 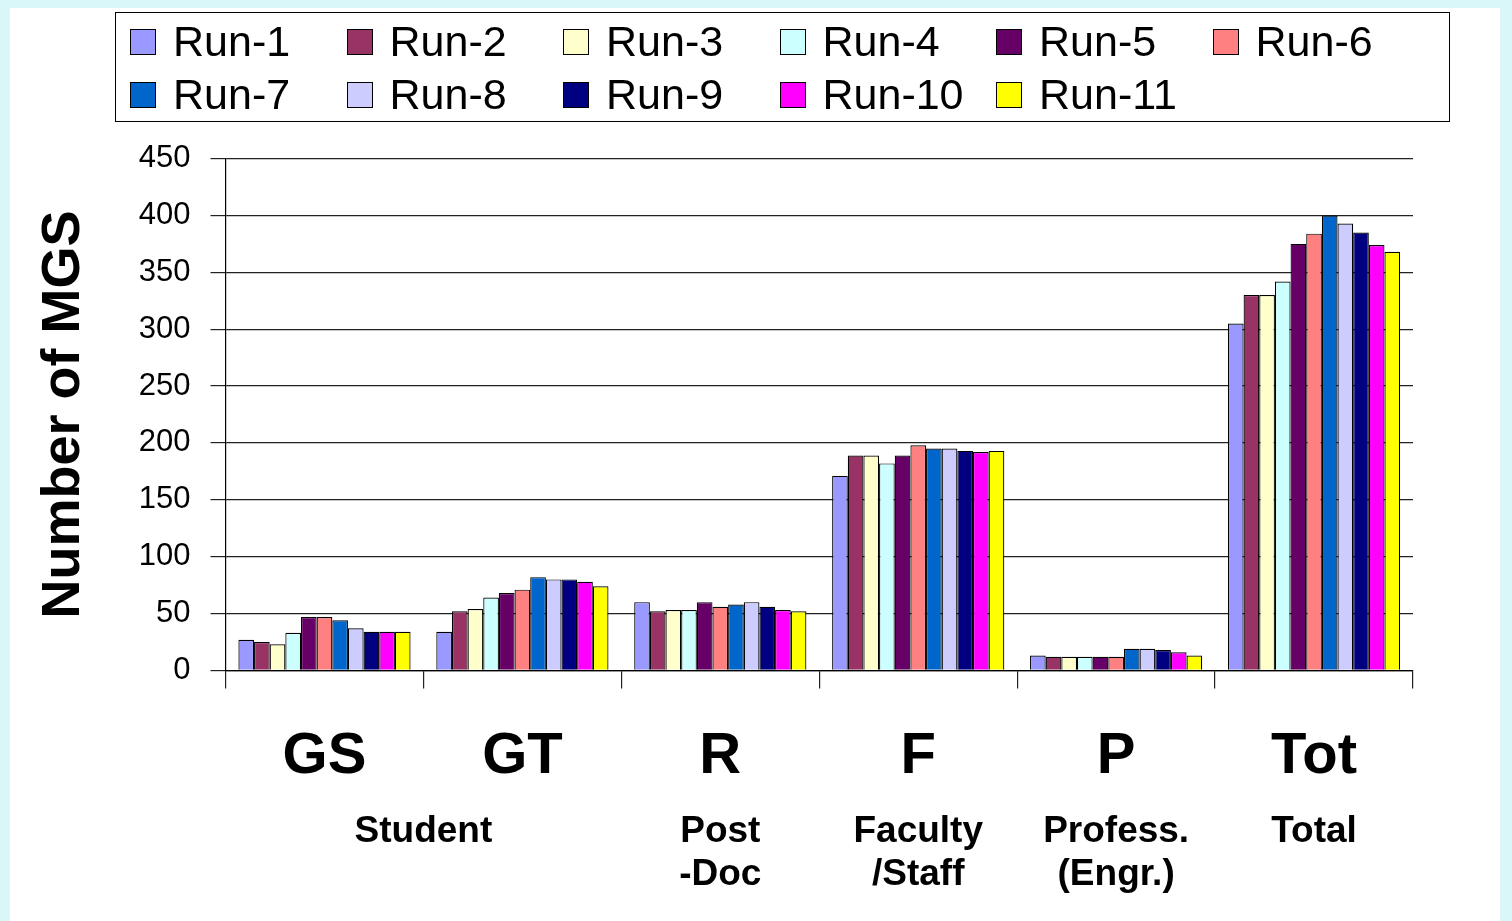 What do you see at coordinates (918, 753) in the screenshot?
I see `x-tick-label: F` at bounding box center [918, 753].